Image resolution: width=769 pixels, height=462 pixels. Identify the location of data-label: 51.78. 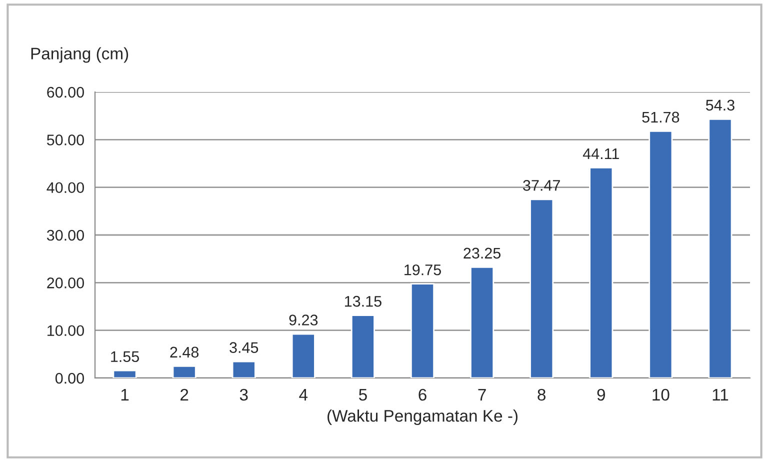
(661, 117).